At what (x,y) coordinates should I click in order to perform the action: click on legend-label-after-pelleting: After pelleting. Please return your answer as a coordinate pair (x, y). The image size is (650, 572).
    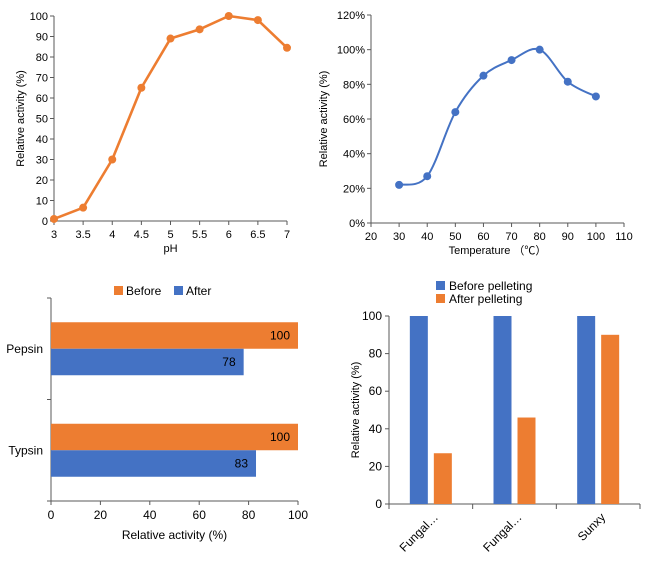
    Looking at the image, I should click on (485, 299).